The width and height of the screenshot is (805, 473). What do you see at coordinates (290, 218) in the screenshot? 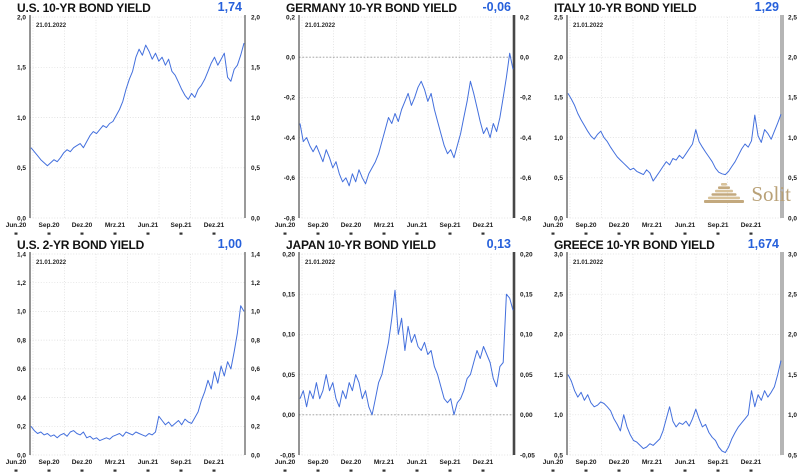
I see `y-tick-label-left: -0,8` at bounding box center [290, 218].